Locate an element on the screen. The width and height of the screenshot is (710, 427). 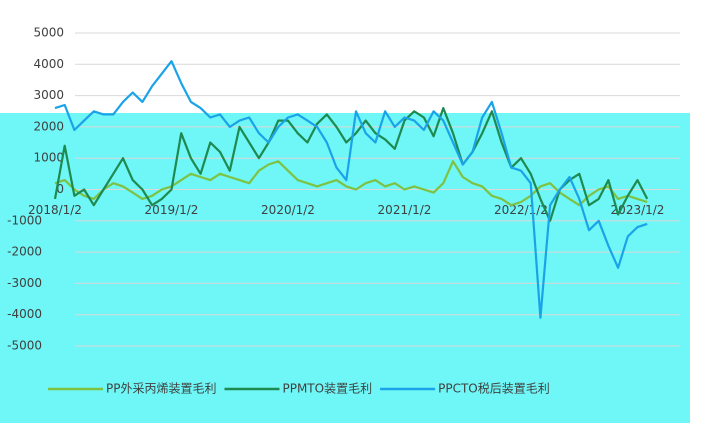
y-tick-label: -5000 is located at coordinates (24, 346).